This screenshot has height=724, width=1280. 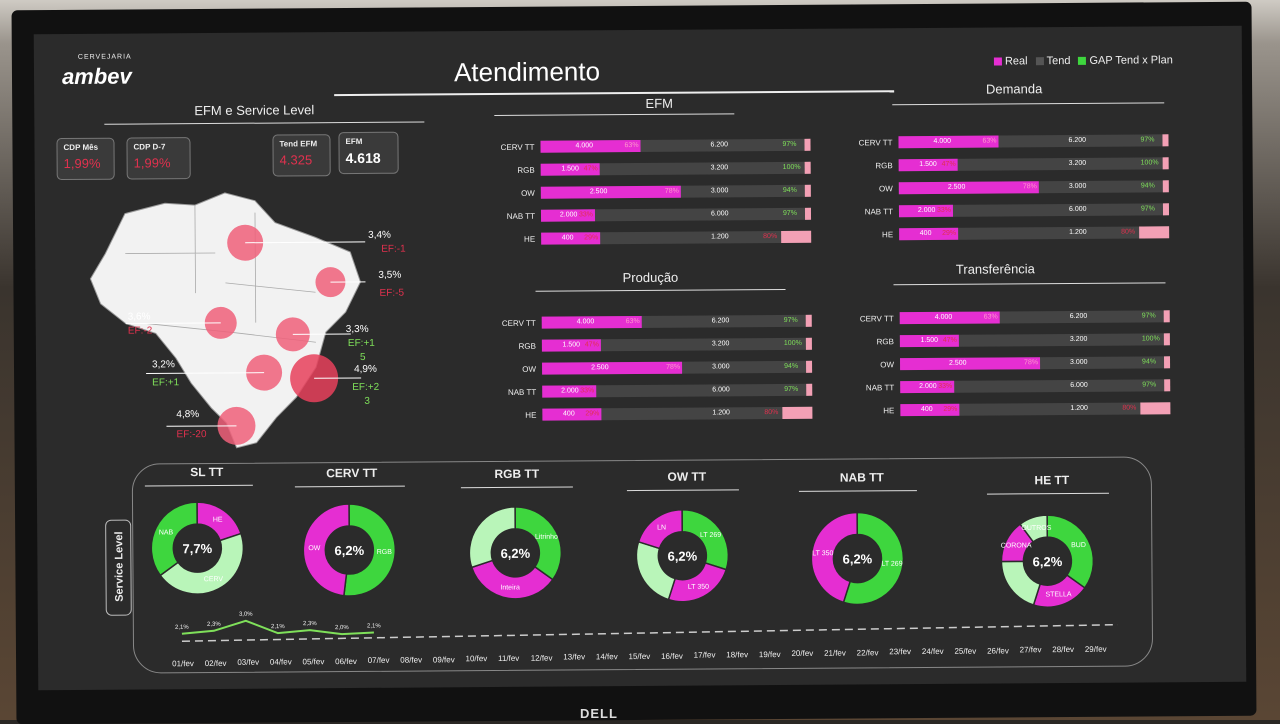 What do you see at coordinates (1078, 209) in the screenshot?
I see `bar-tend-value: 6.000` at bounding box center [1078, 209].